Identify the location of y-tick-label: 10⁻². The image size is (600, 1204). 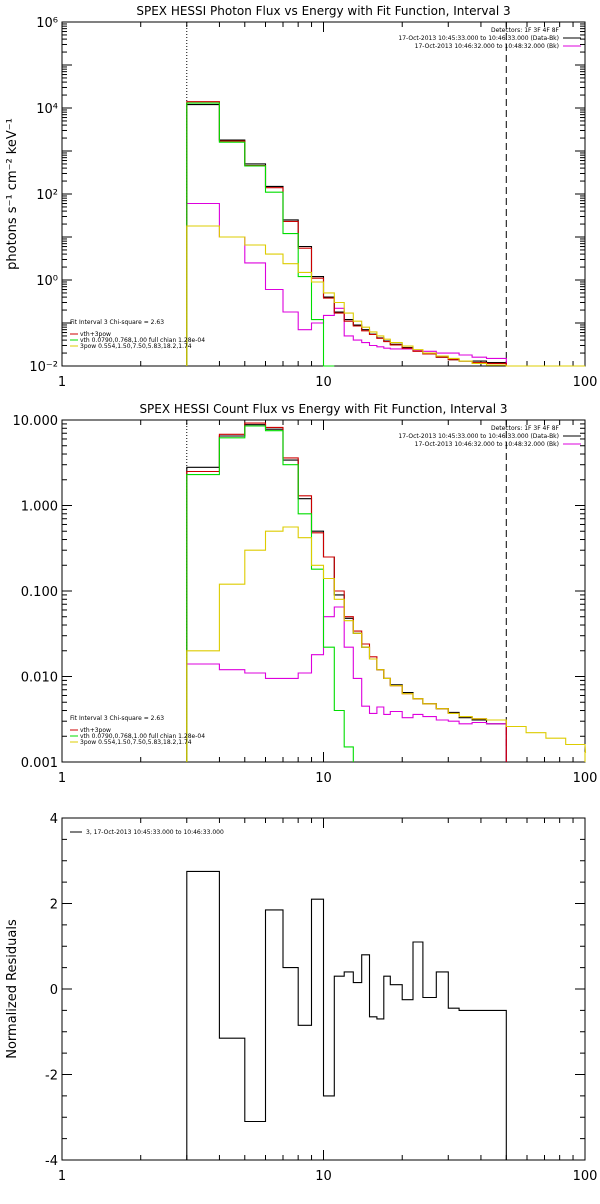
(43, 367).